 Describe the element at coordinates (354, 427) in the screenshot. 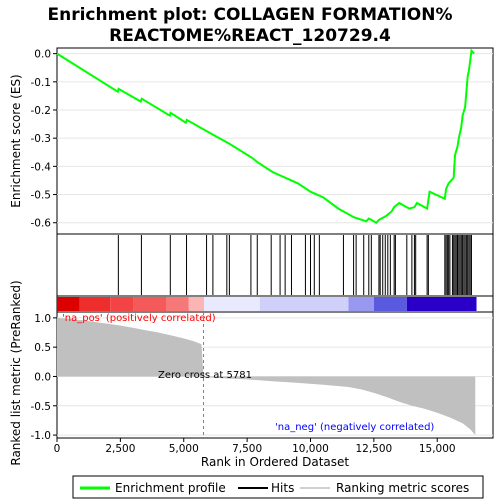

I see `negative-correlation-label: 'na_neg' (negatively correlated)` at that location.